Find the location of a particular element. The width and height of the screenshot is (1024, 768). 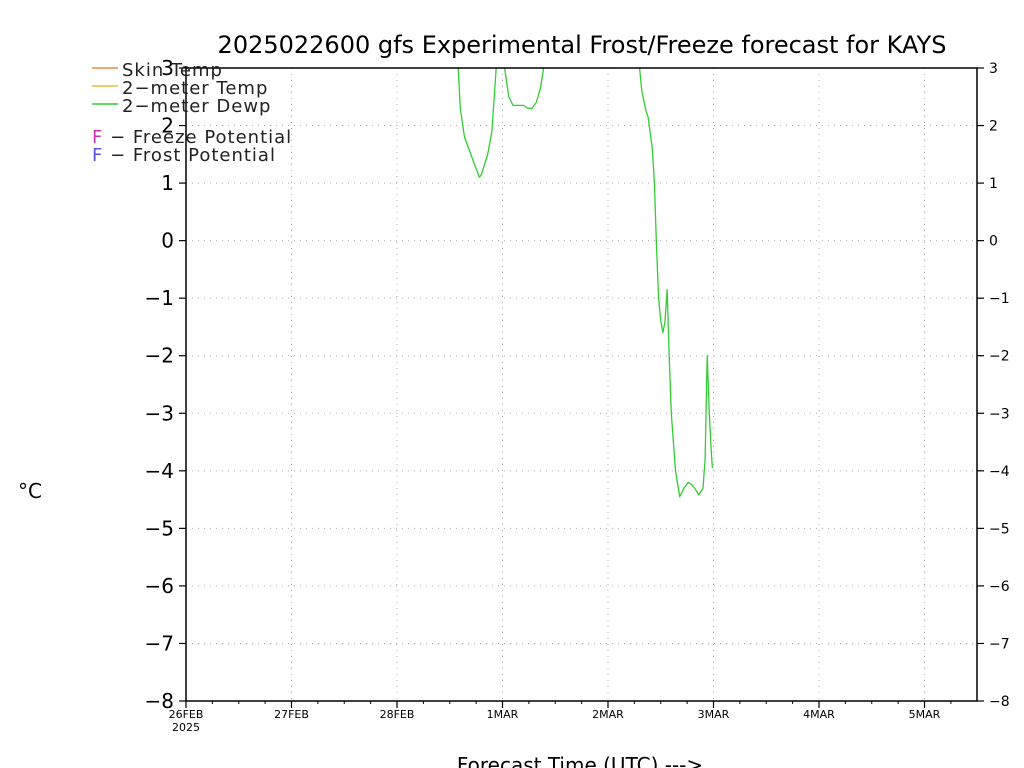

x-tick-label: 28FEB is located at coordinates (397, 714).